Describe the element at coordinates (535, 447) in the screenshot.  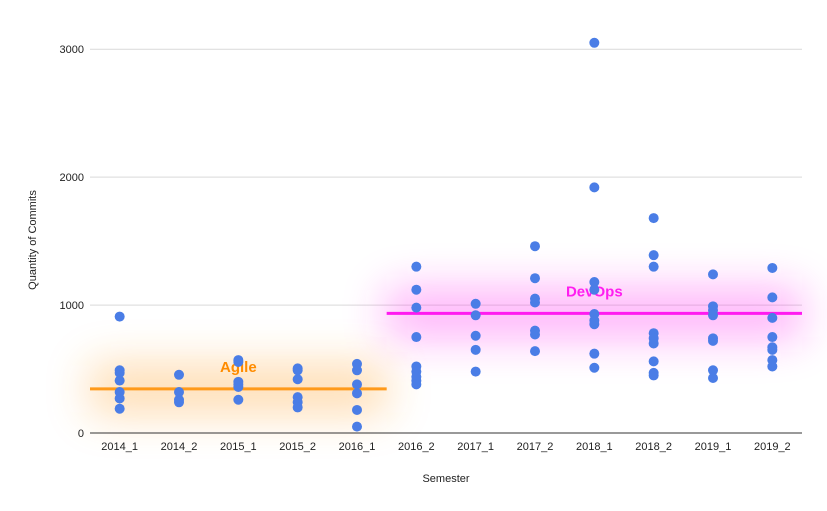
I see `x-tick-label: 2017_2` at that location.